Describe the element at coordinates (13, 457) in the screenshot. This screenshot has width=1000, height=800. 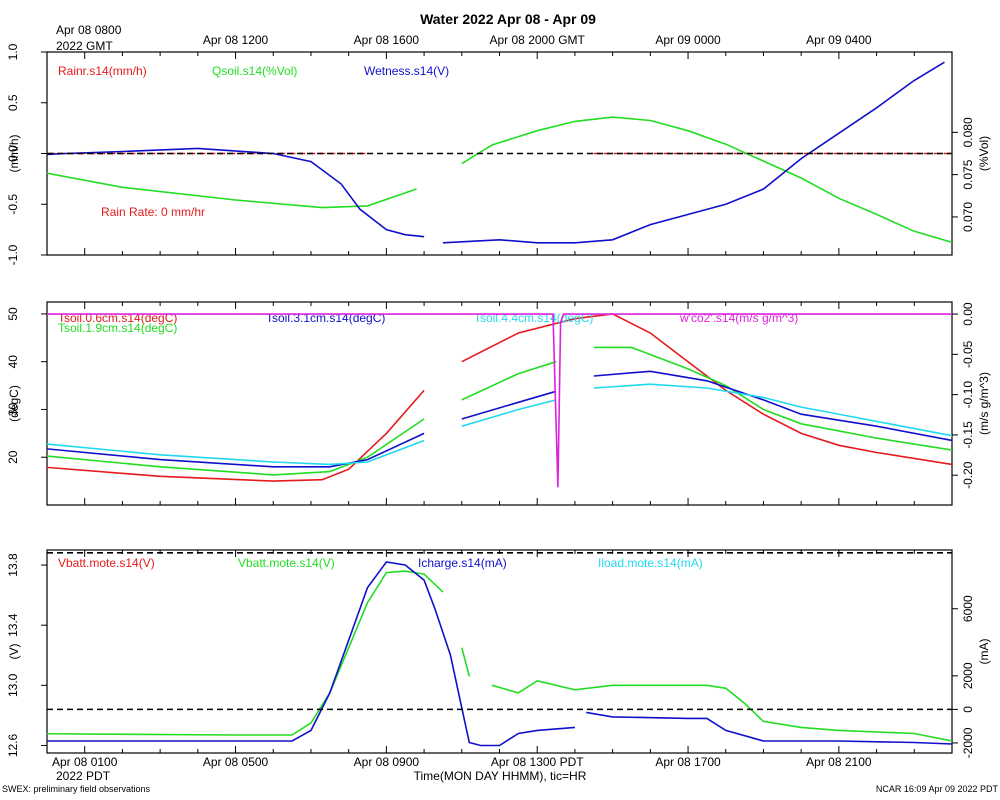
I see `left-tick-label: 20` at that location.